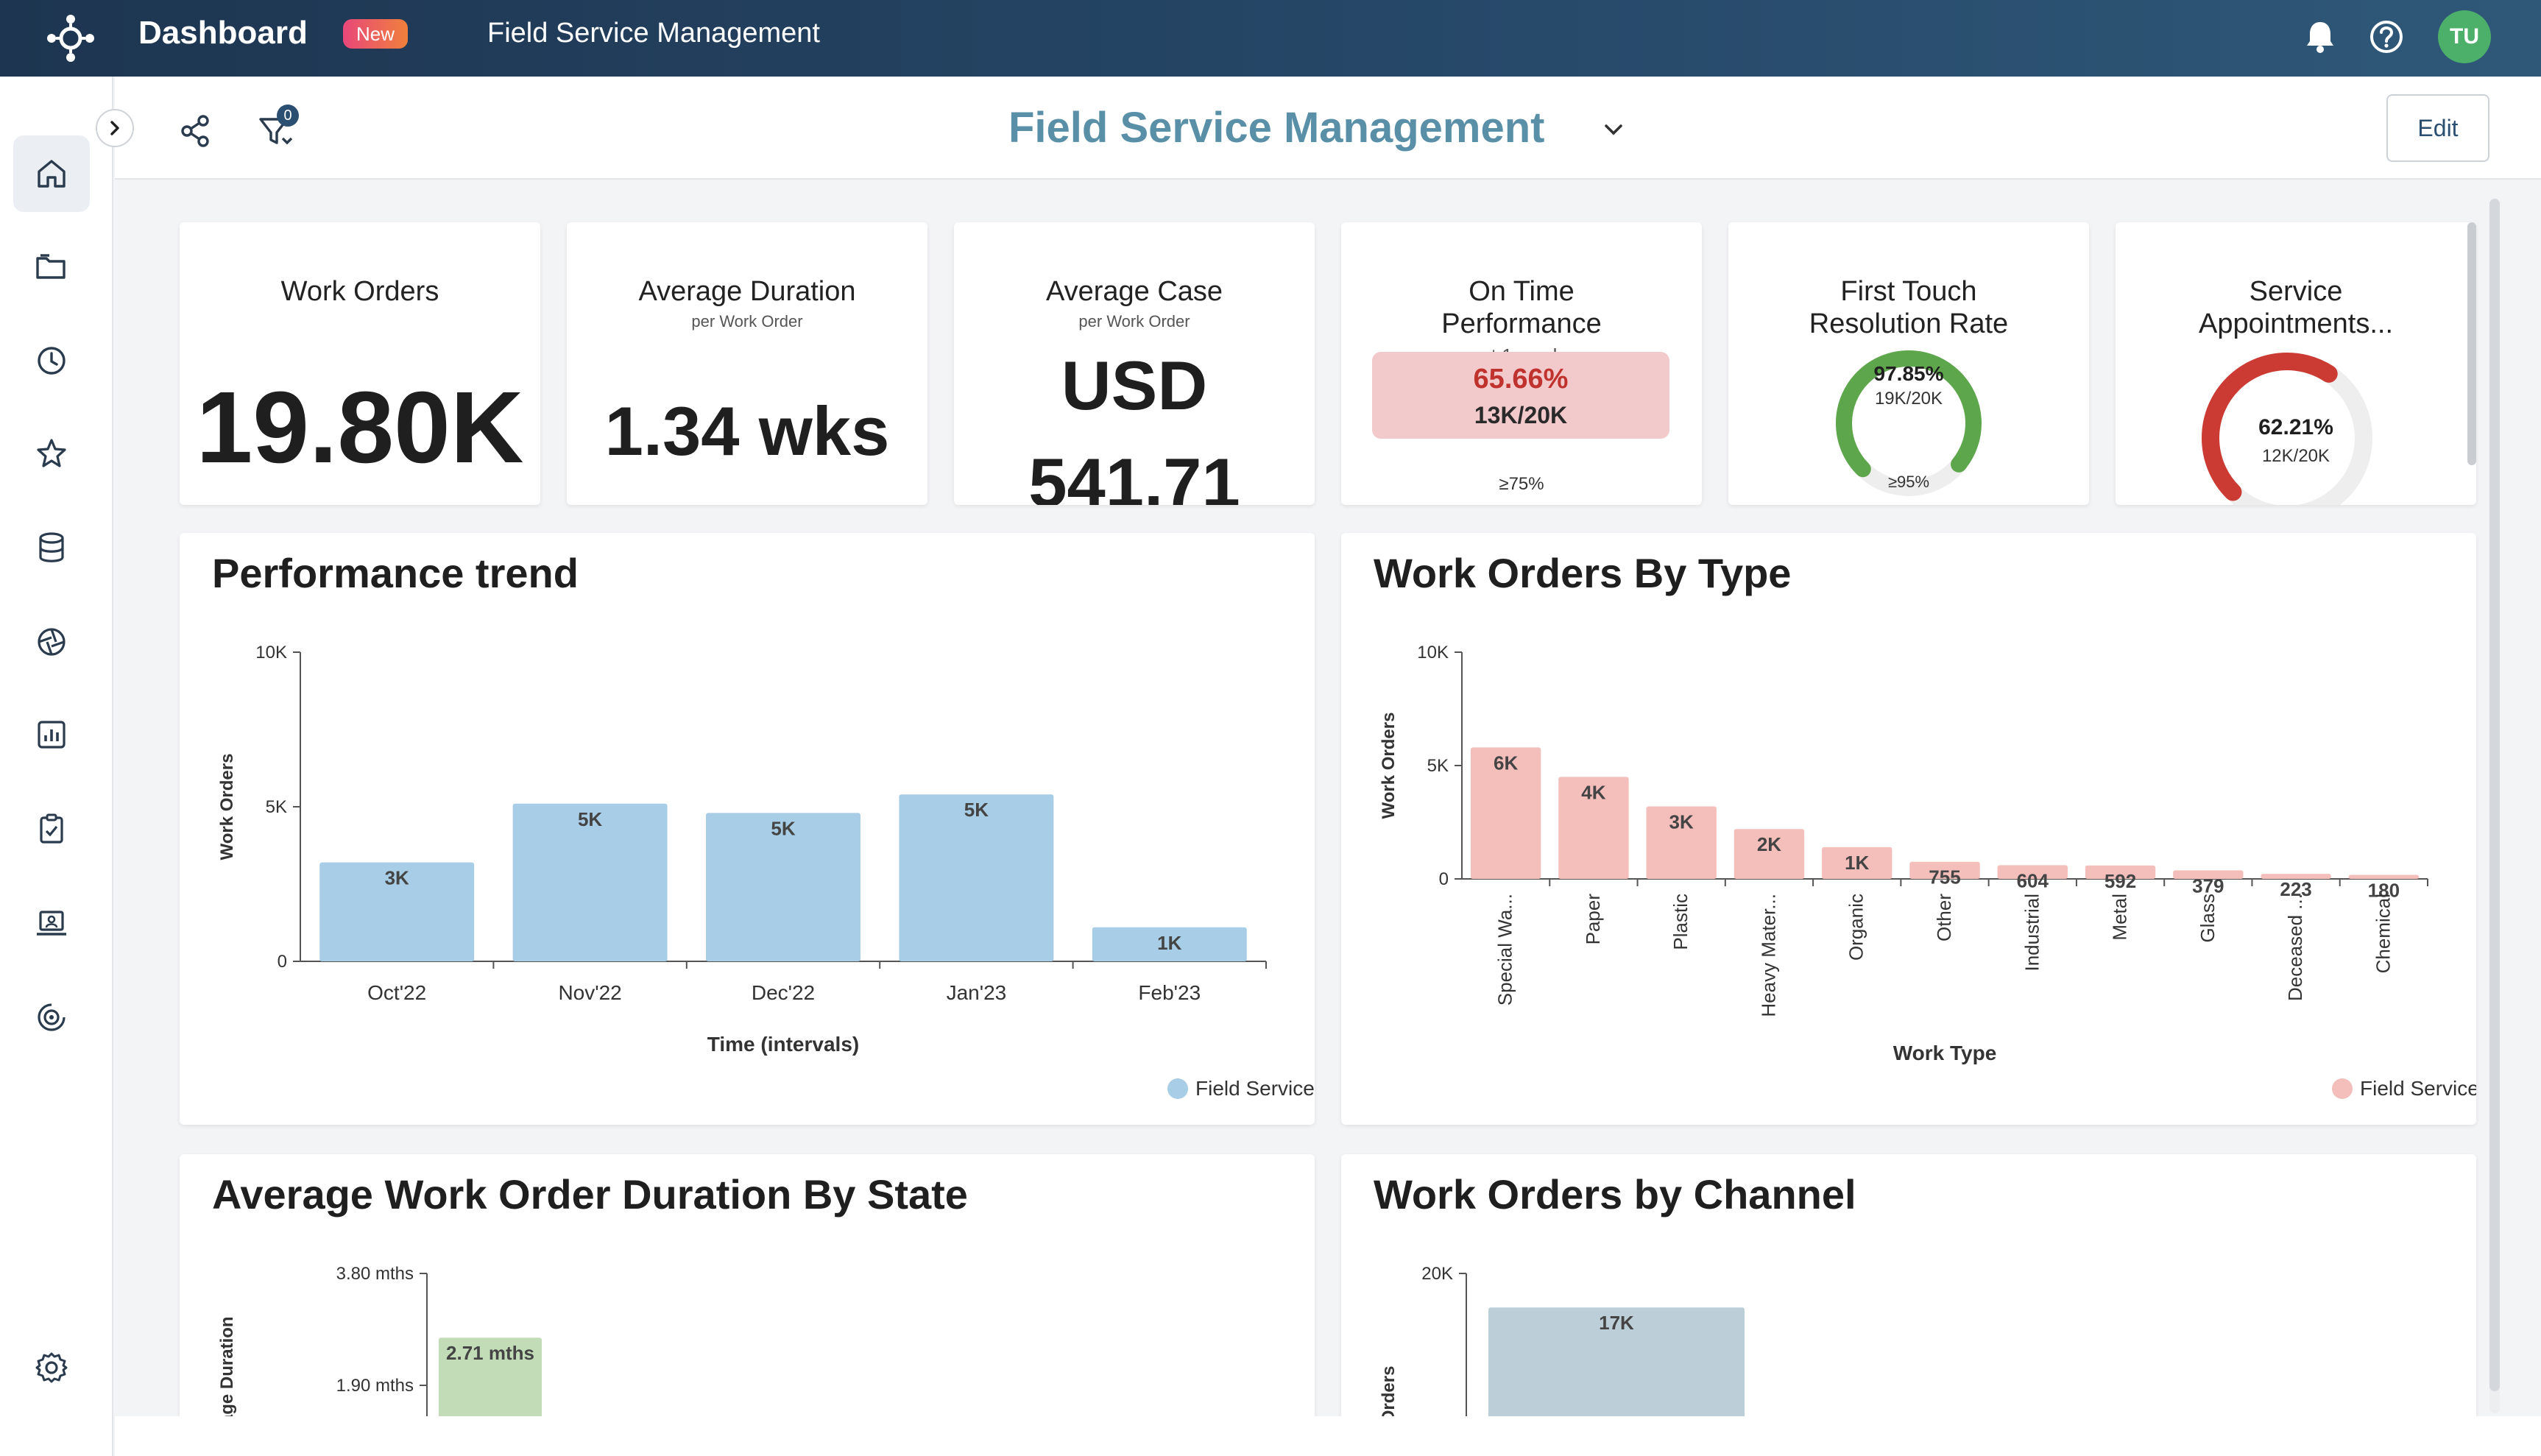 The width and height of the screenshot is (2541, 1456). I want to click on work-orders-by-channel-card: Work Orders by Channel 20K 17K Work Orders, so click(1908, 1285).